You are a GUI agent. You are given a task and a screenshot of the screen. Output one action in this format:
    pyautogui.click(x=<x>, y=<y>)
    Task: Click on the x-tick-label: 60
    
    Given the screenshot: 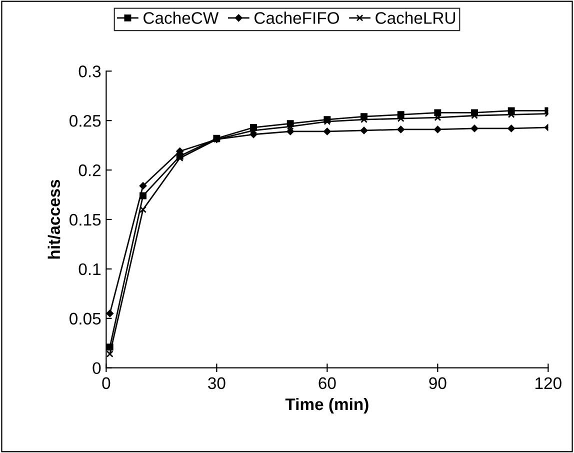 What is the action you would take?
    pyautogui.click(x=327, y=383)
    